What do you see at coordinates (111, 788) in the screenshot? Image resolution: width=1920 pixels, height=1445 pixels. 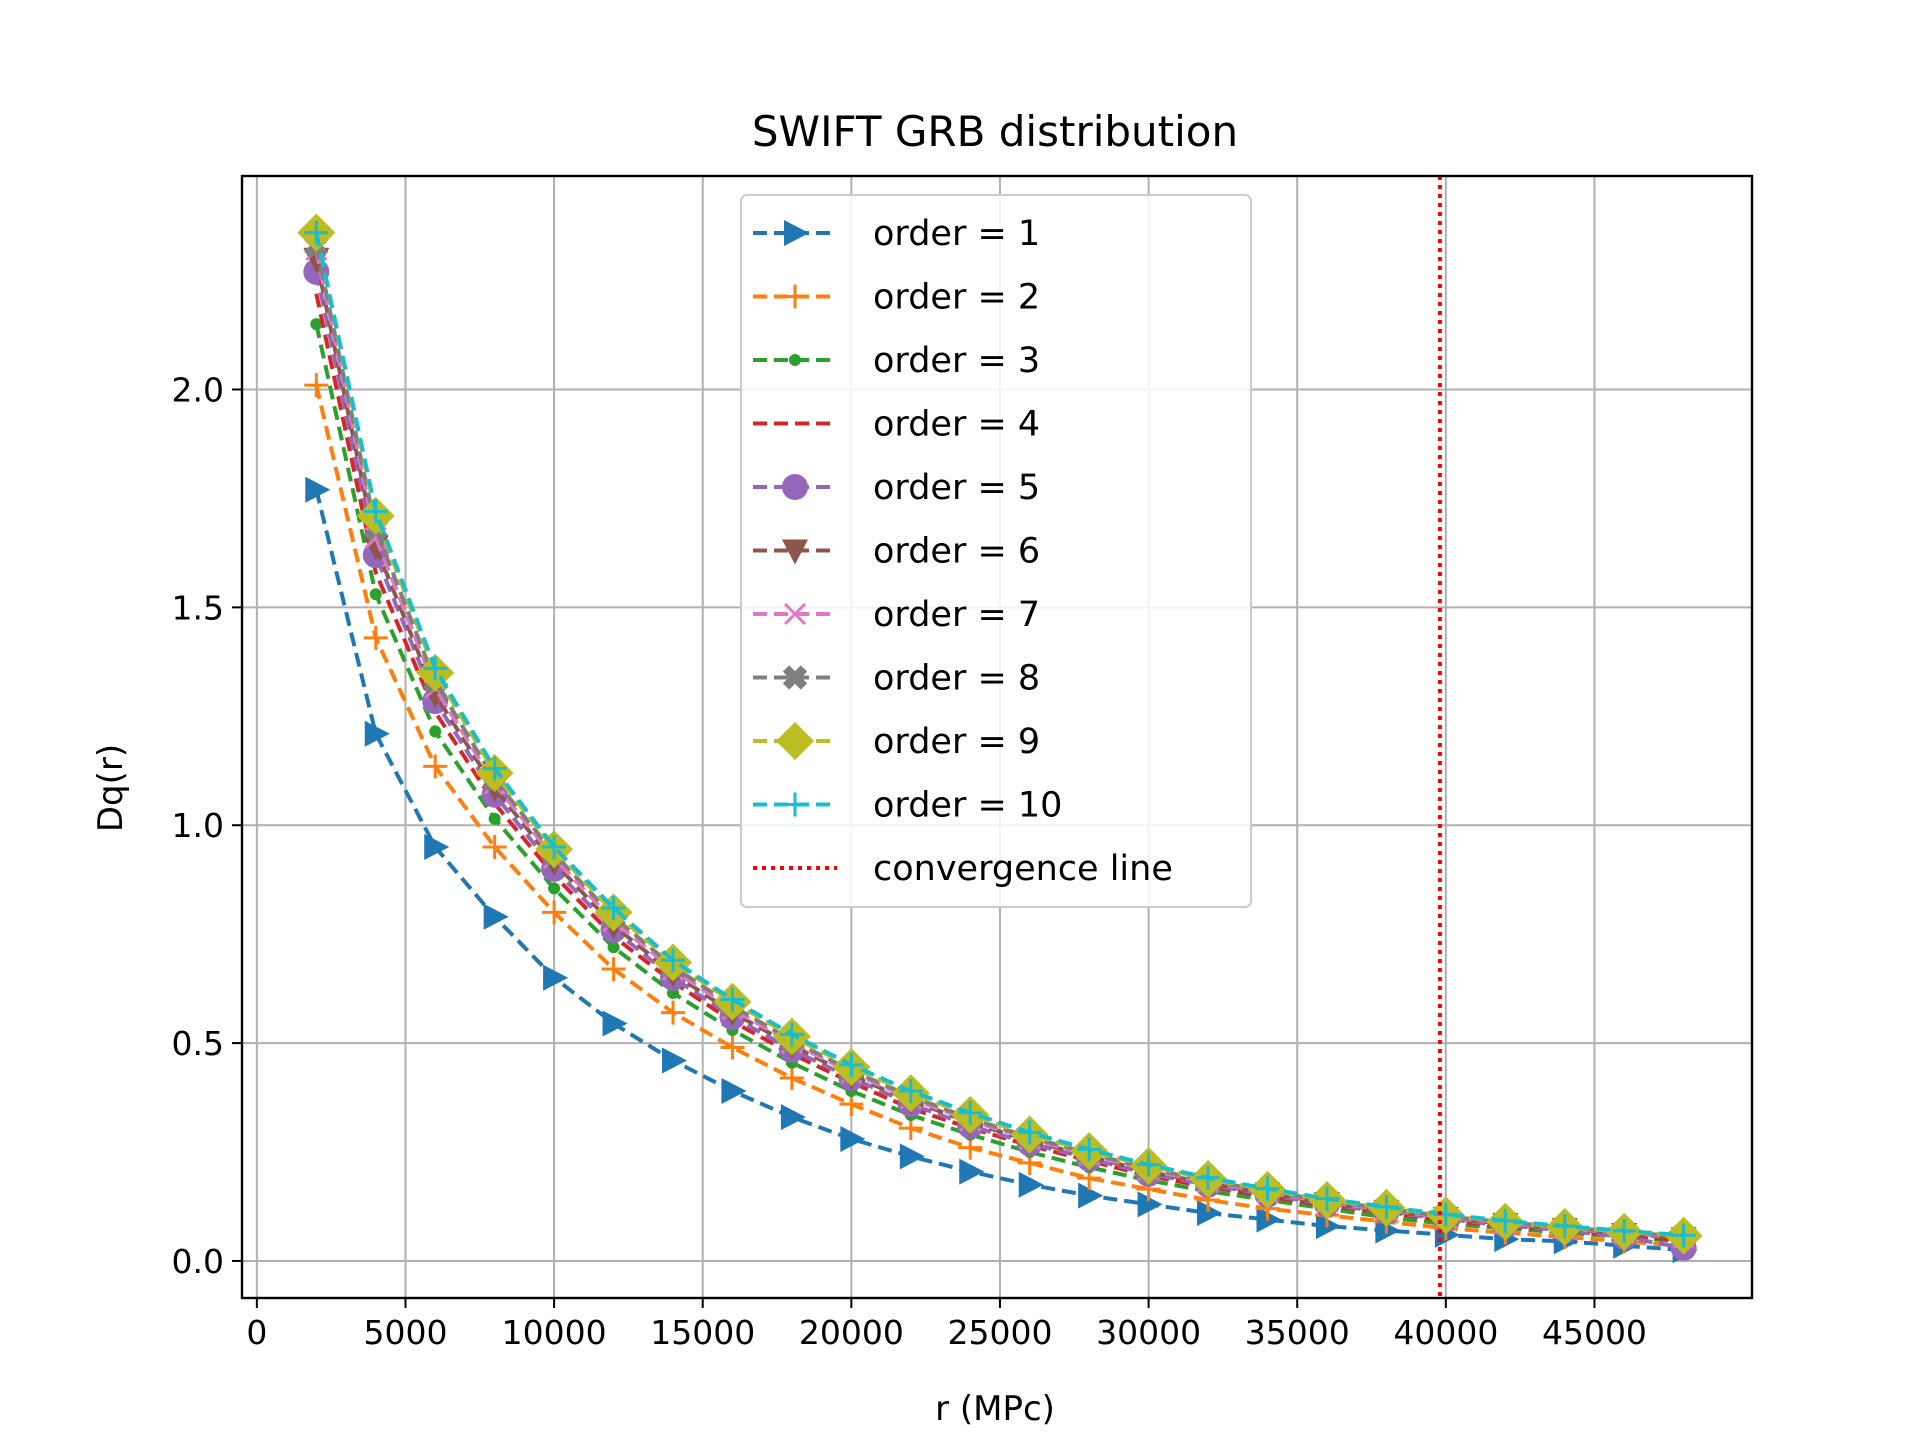 I see `y-axis-label: Dq(r)` at bounding box center [111, 788].